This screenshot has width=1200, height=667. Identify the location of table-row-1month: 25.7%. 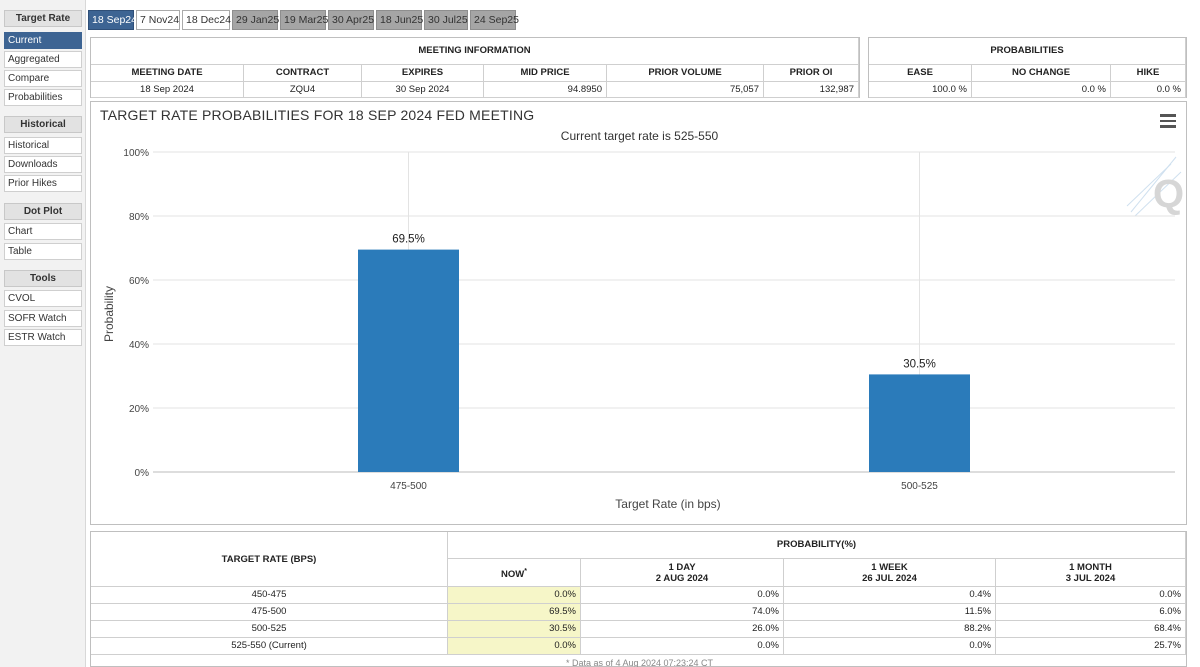
(1091, 646).